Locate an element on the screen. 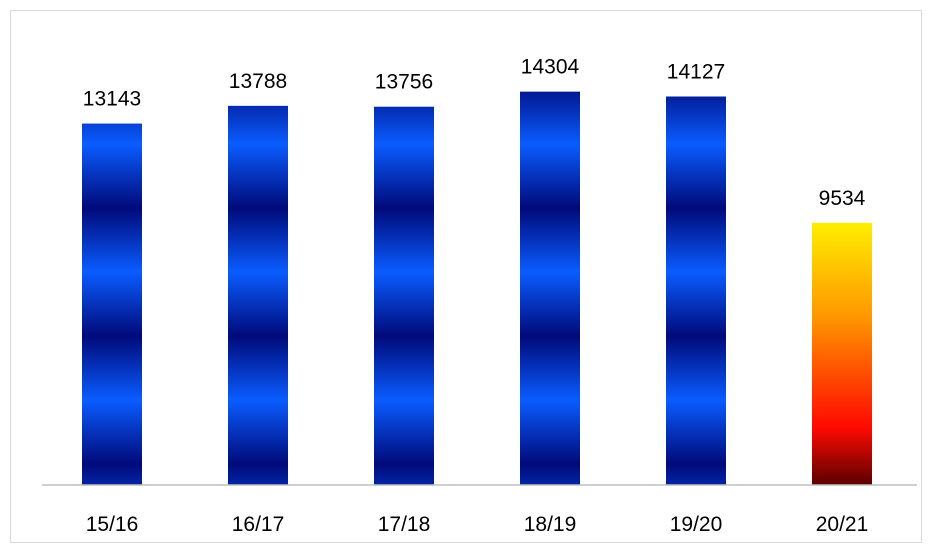 The image size is (933, 549). x-tick-label-20/21: 20/21 is located at coordinates (842, 524).